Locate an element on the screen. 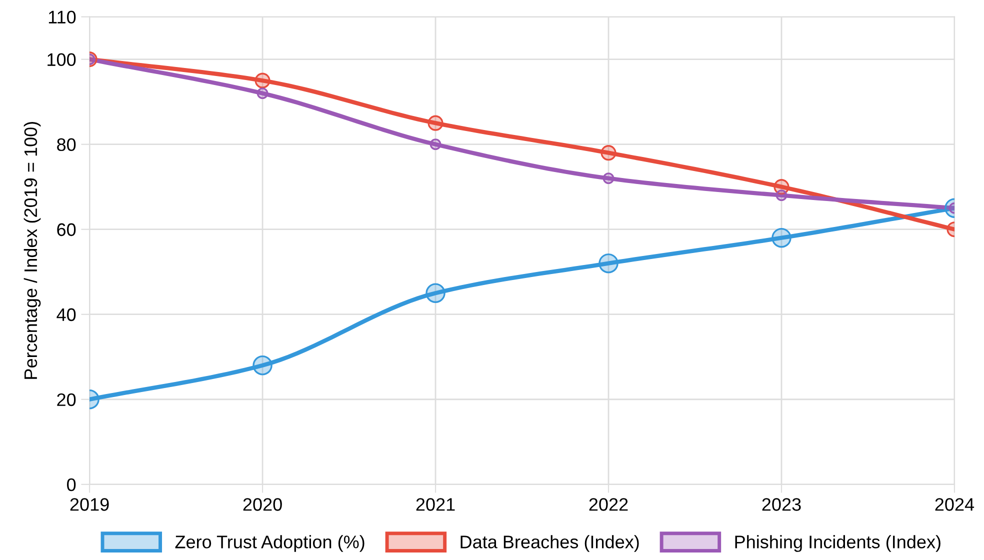 The width and height of the screenshot is (984, 560). x-tick-label: 2024 is located at coordinates (954, 504).